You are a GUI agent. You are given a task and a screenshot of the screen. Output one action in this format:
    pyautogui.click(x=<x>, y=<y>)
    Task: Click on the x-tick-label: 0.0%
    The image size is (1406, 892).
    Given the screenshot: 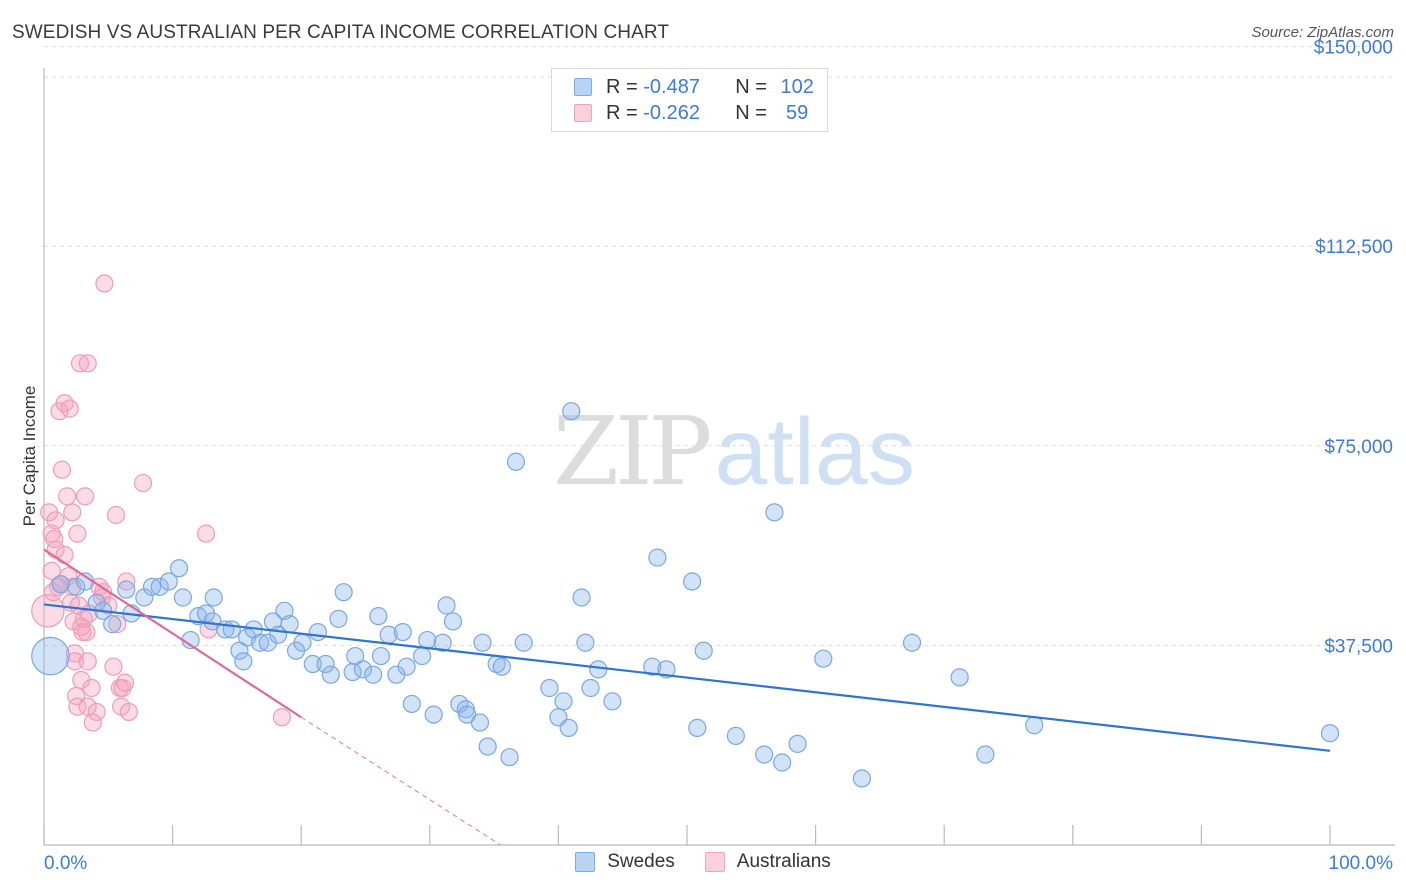 What is the action you would take?
    pyautogui.click(x=65, y=863)
    